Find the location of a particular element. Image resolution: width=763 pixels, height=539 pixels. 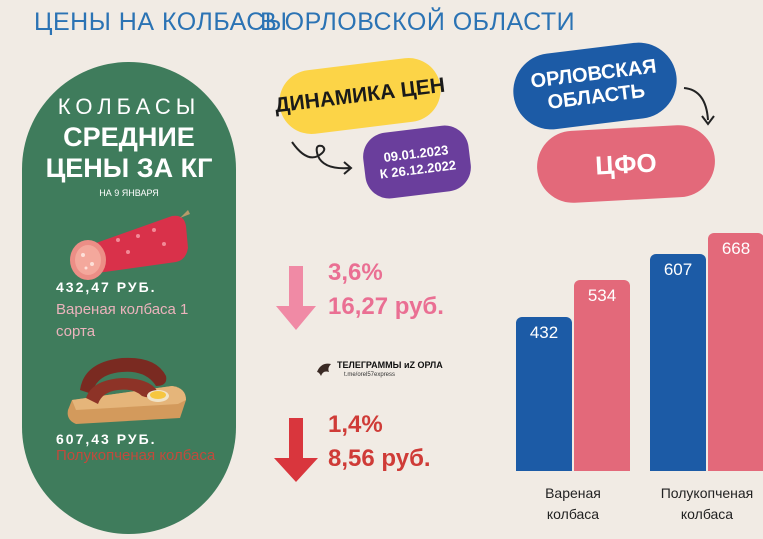

bar-region-2: 607 is located at coordinates (678, 362).